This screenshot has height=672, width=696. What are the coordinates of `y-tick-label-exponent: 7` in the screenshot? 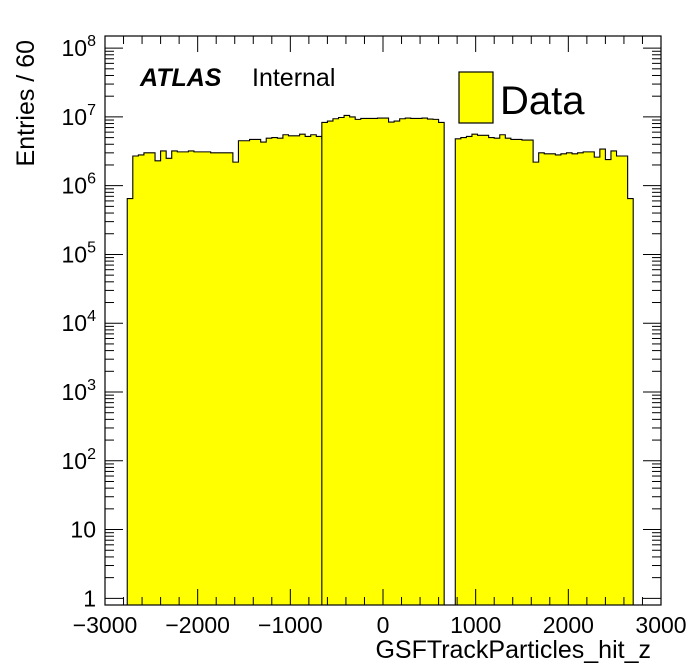 It's located at (91, 110).